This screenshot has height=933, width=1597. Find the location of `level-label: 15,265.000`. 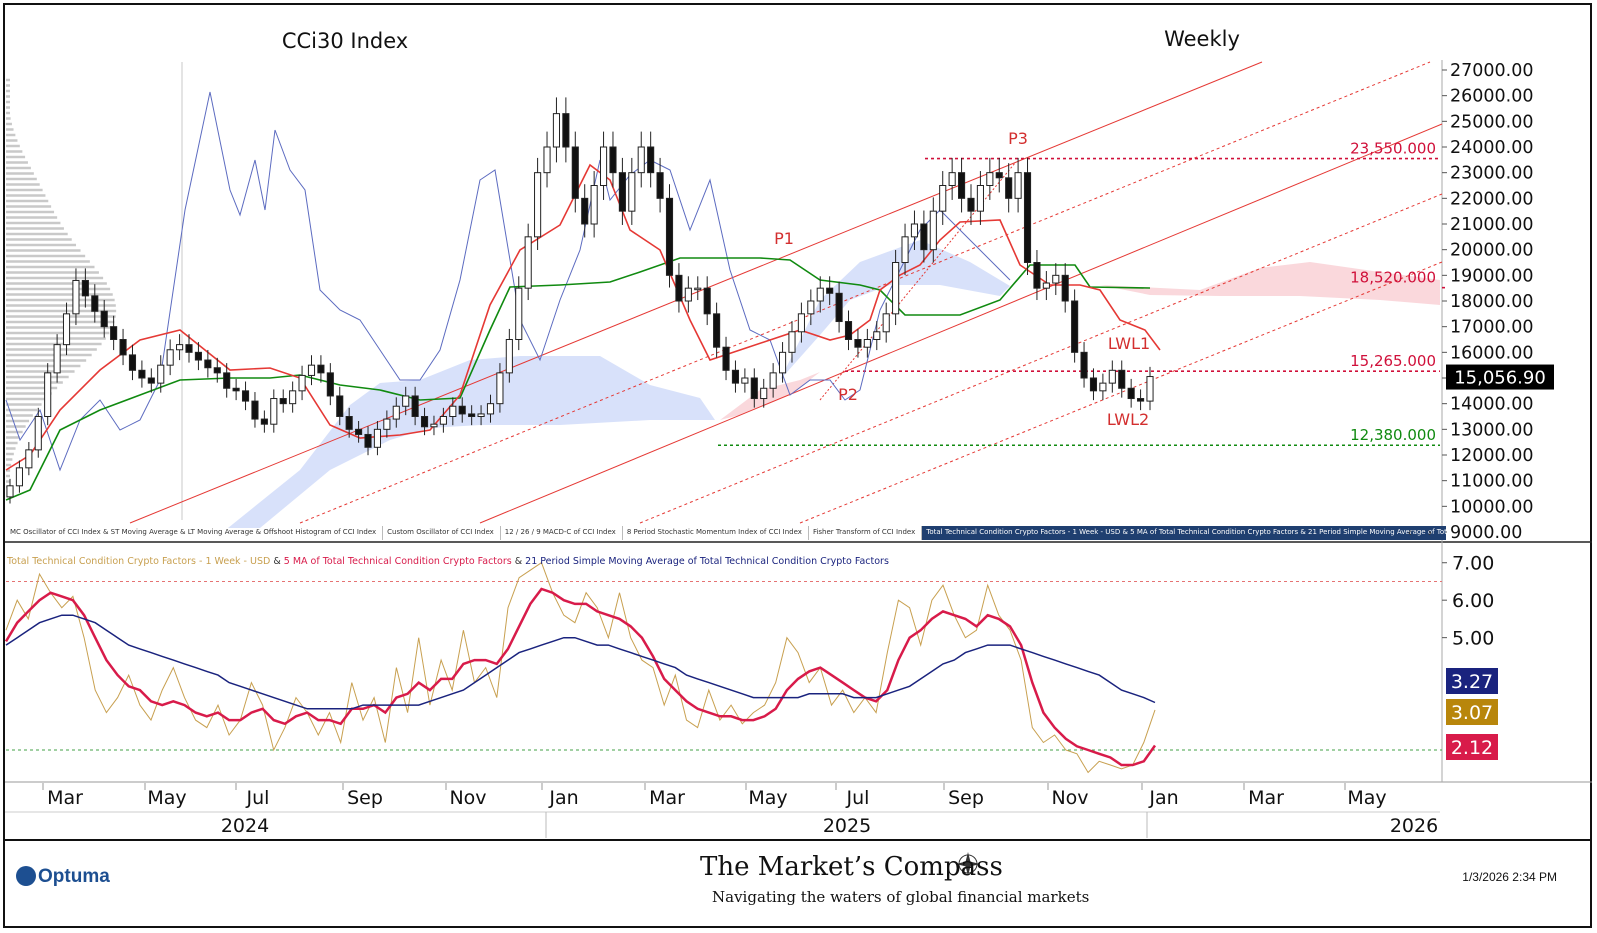

level-label: 15,265.000 is located at coordinates (1393, 361).